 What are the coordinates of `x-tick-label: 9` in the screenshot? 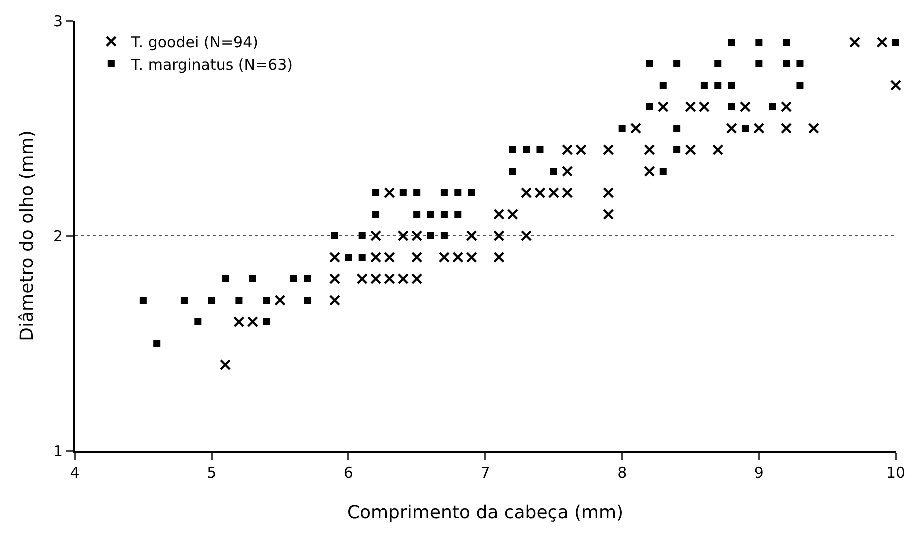 It's located at (759, 473).